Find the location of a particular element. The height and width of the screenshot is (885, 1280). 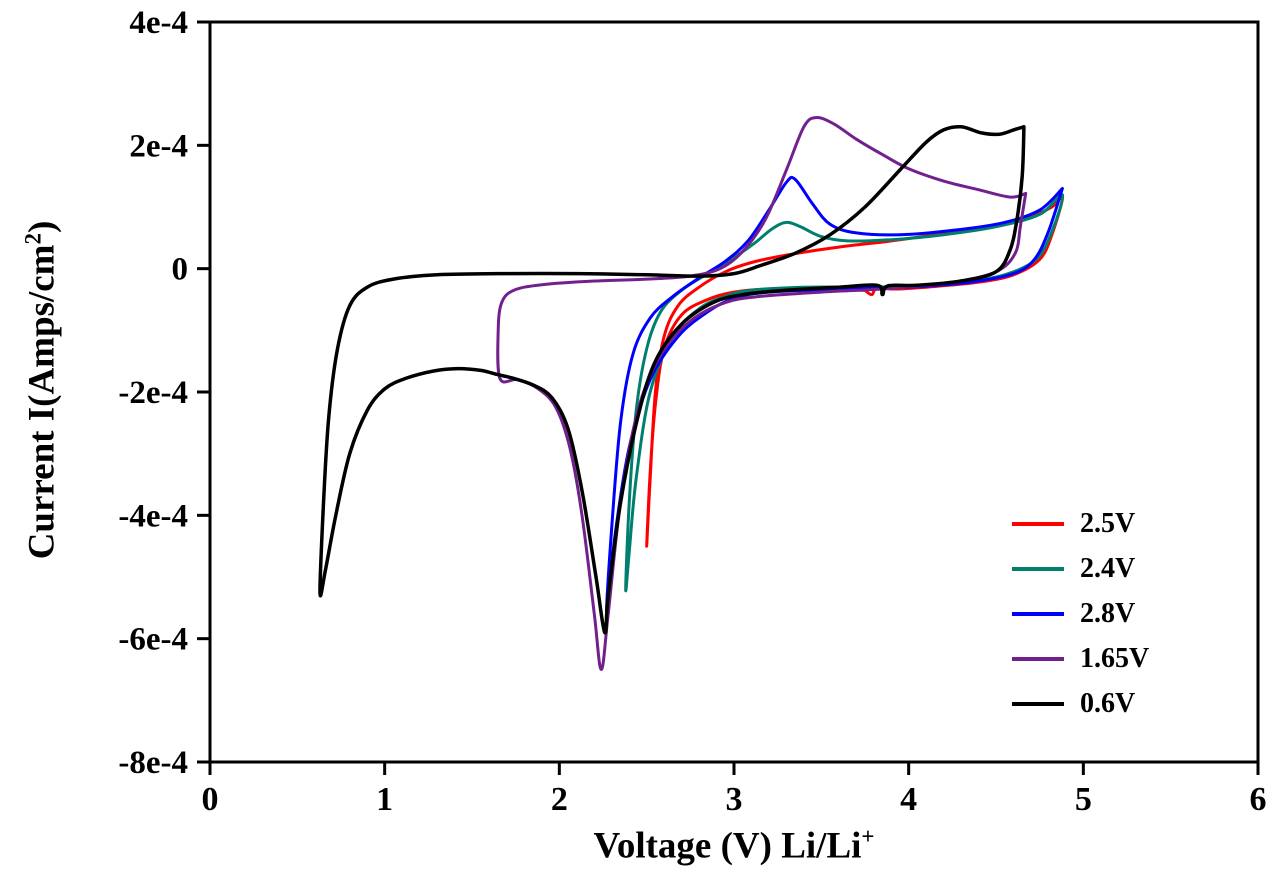

legend-item: 2.5V is located at coordinates (1080, 523).